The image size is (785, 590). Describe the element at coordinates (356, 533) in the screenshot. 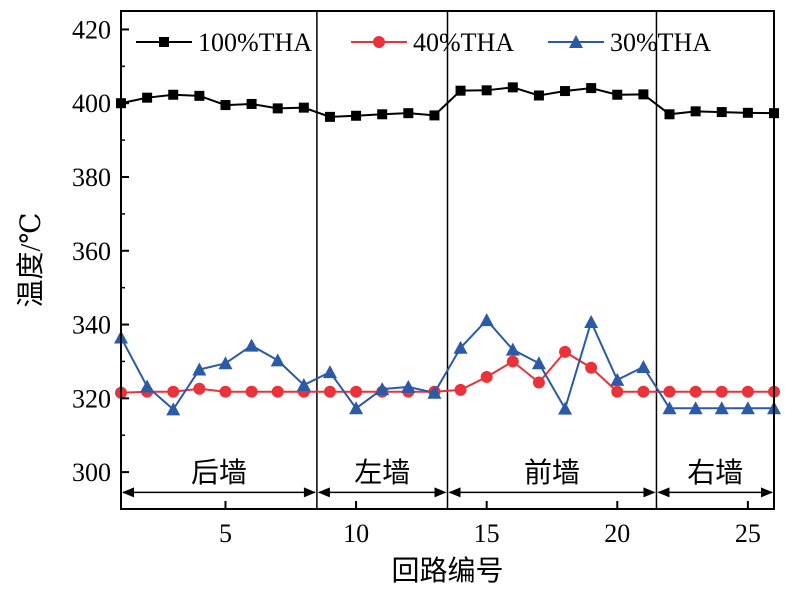

I see `x-tick-label: 10` at that location.